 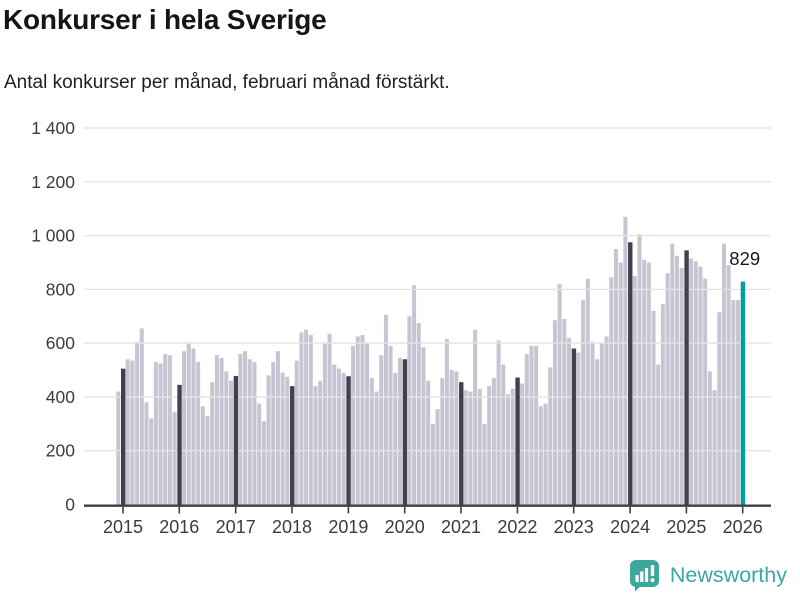 I want to click on x-tick-label-2017: 2017, so click(x=236, y=527).